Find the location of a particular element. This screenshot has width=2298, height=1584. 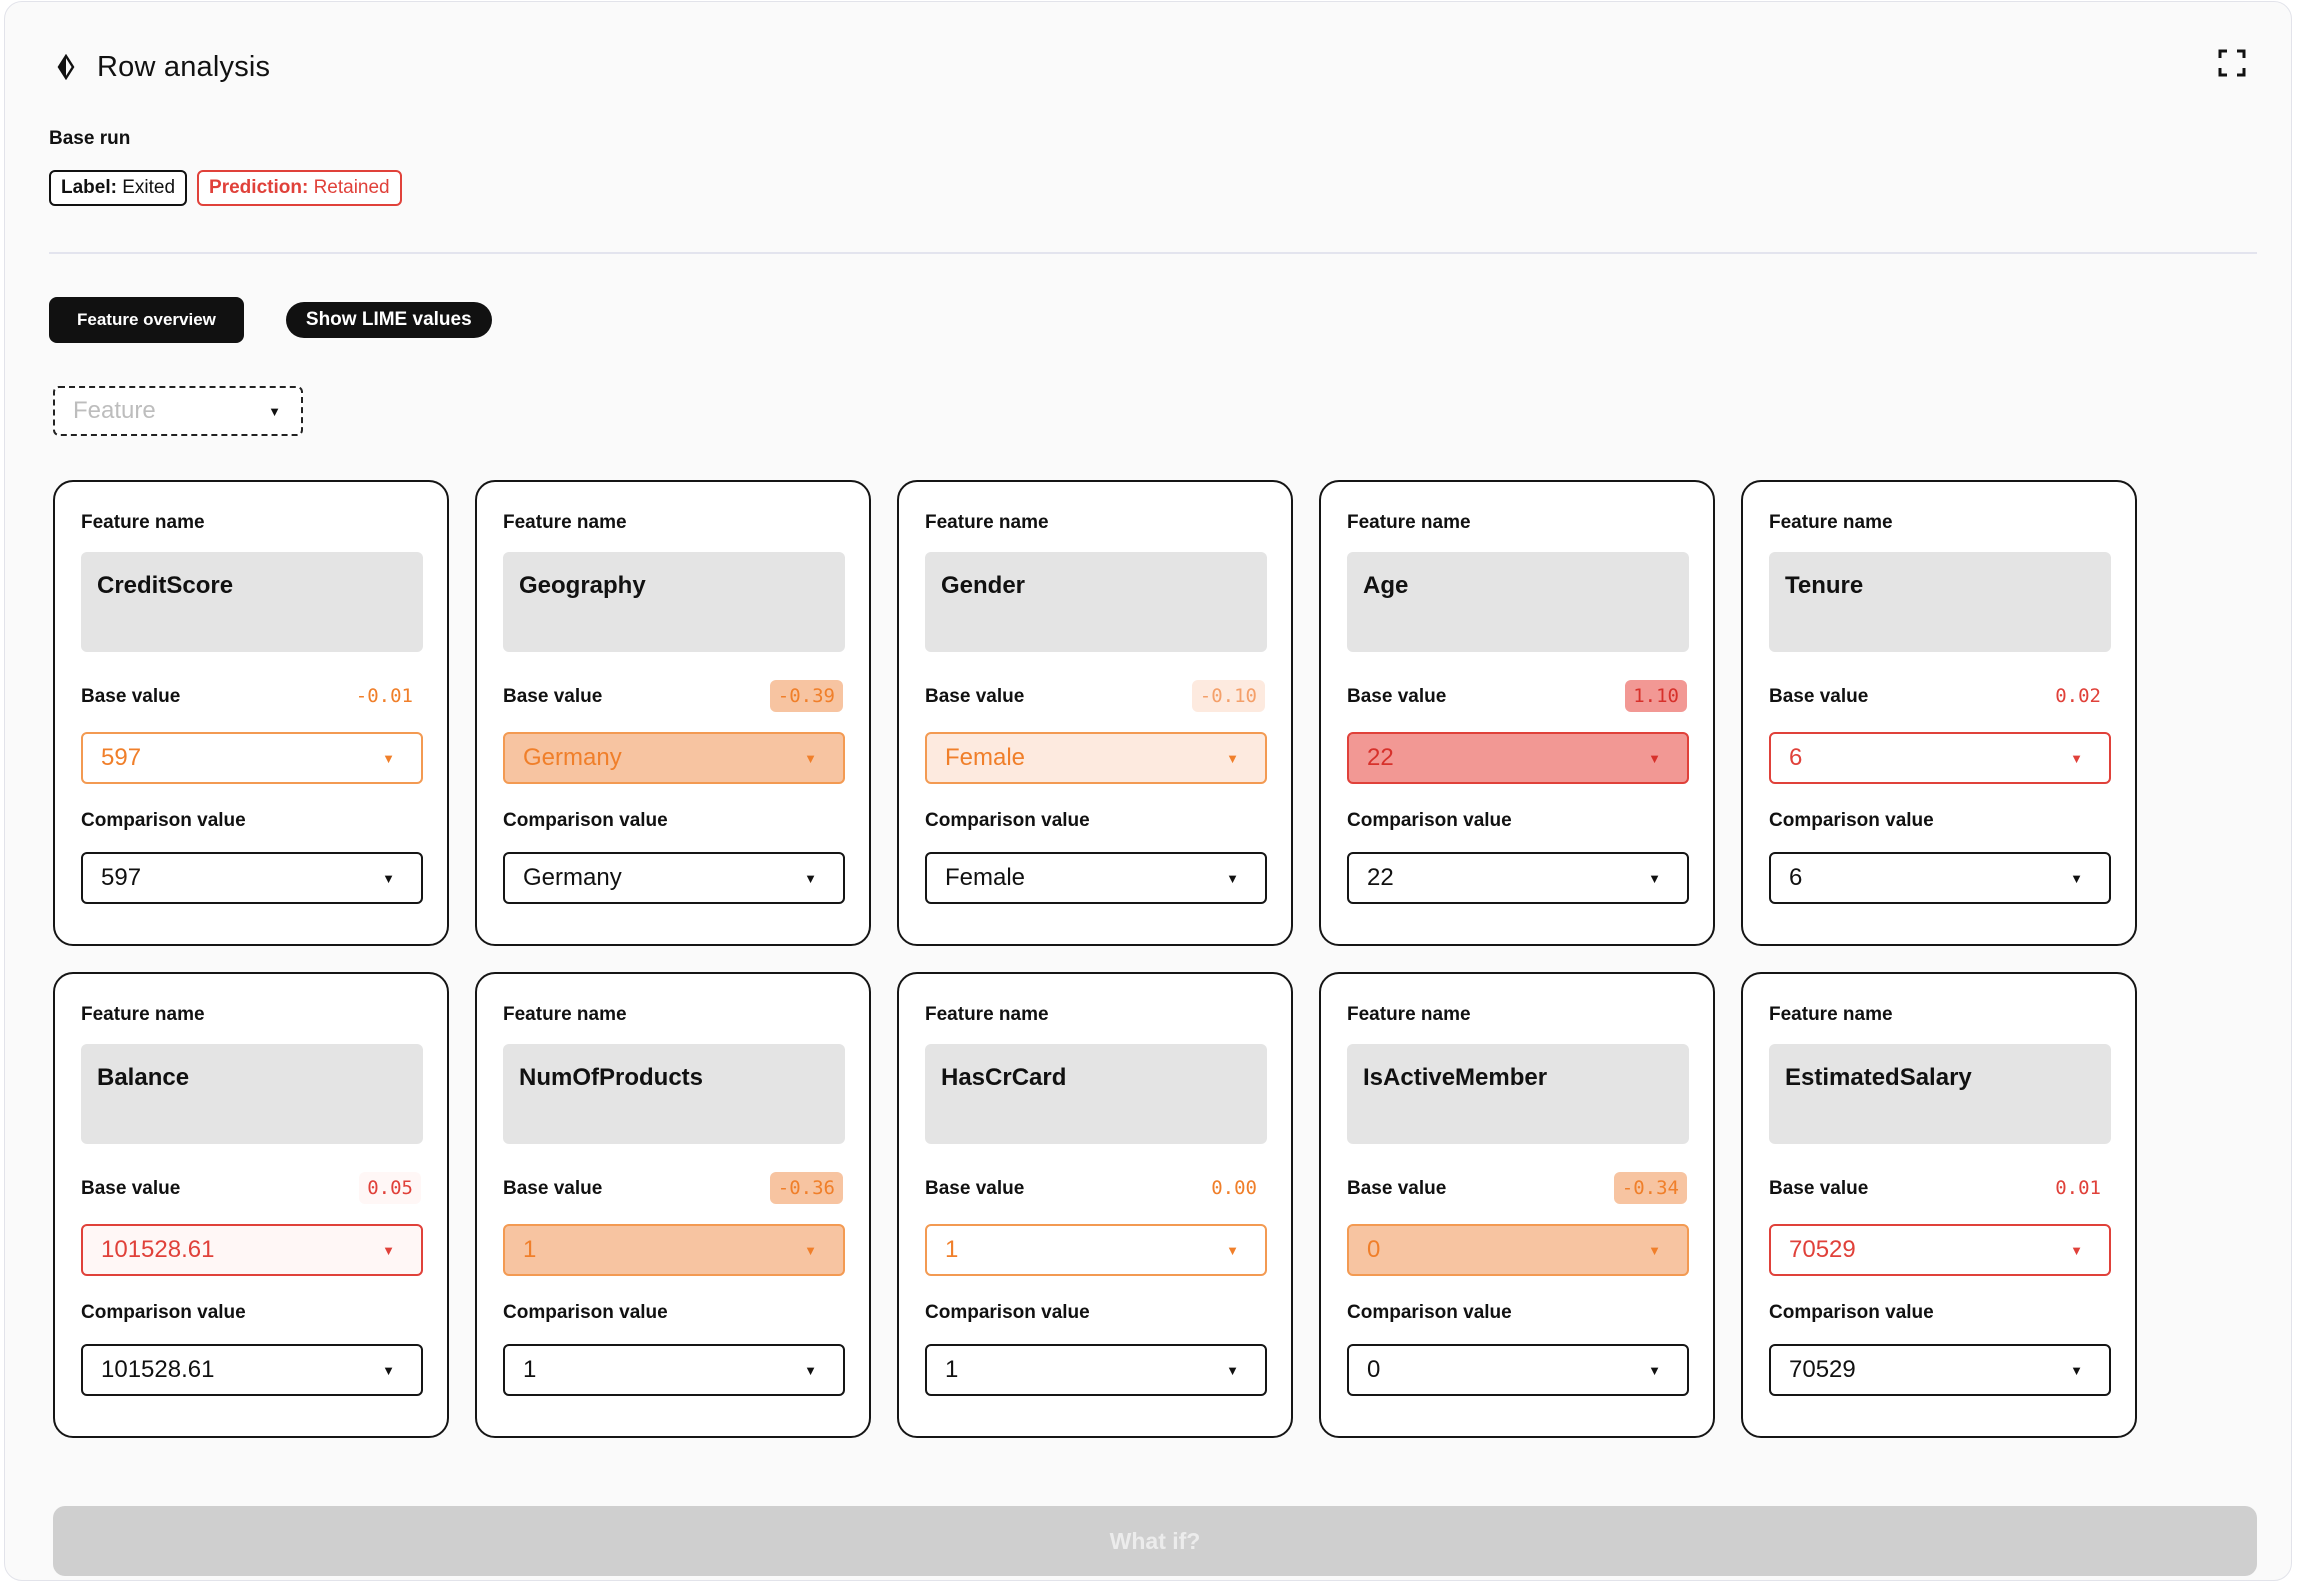

label-key: Label: is located at coordinates (89, 187).